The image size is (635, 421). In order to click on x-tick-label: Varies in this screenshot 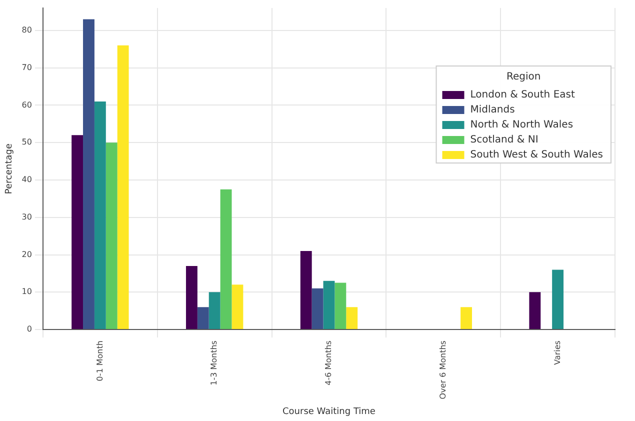, I will do `click(557, 352)`.